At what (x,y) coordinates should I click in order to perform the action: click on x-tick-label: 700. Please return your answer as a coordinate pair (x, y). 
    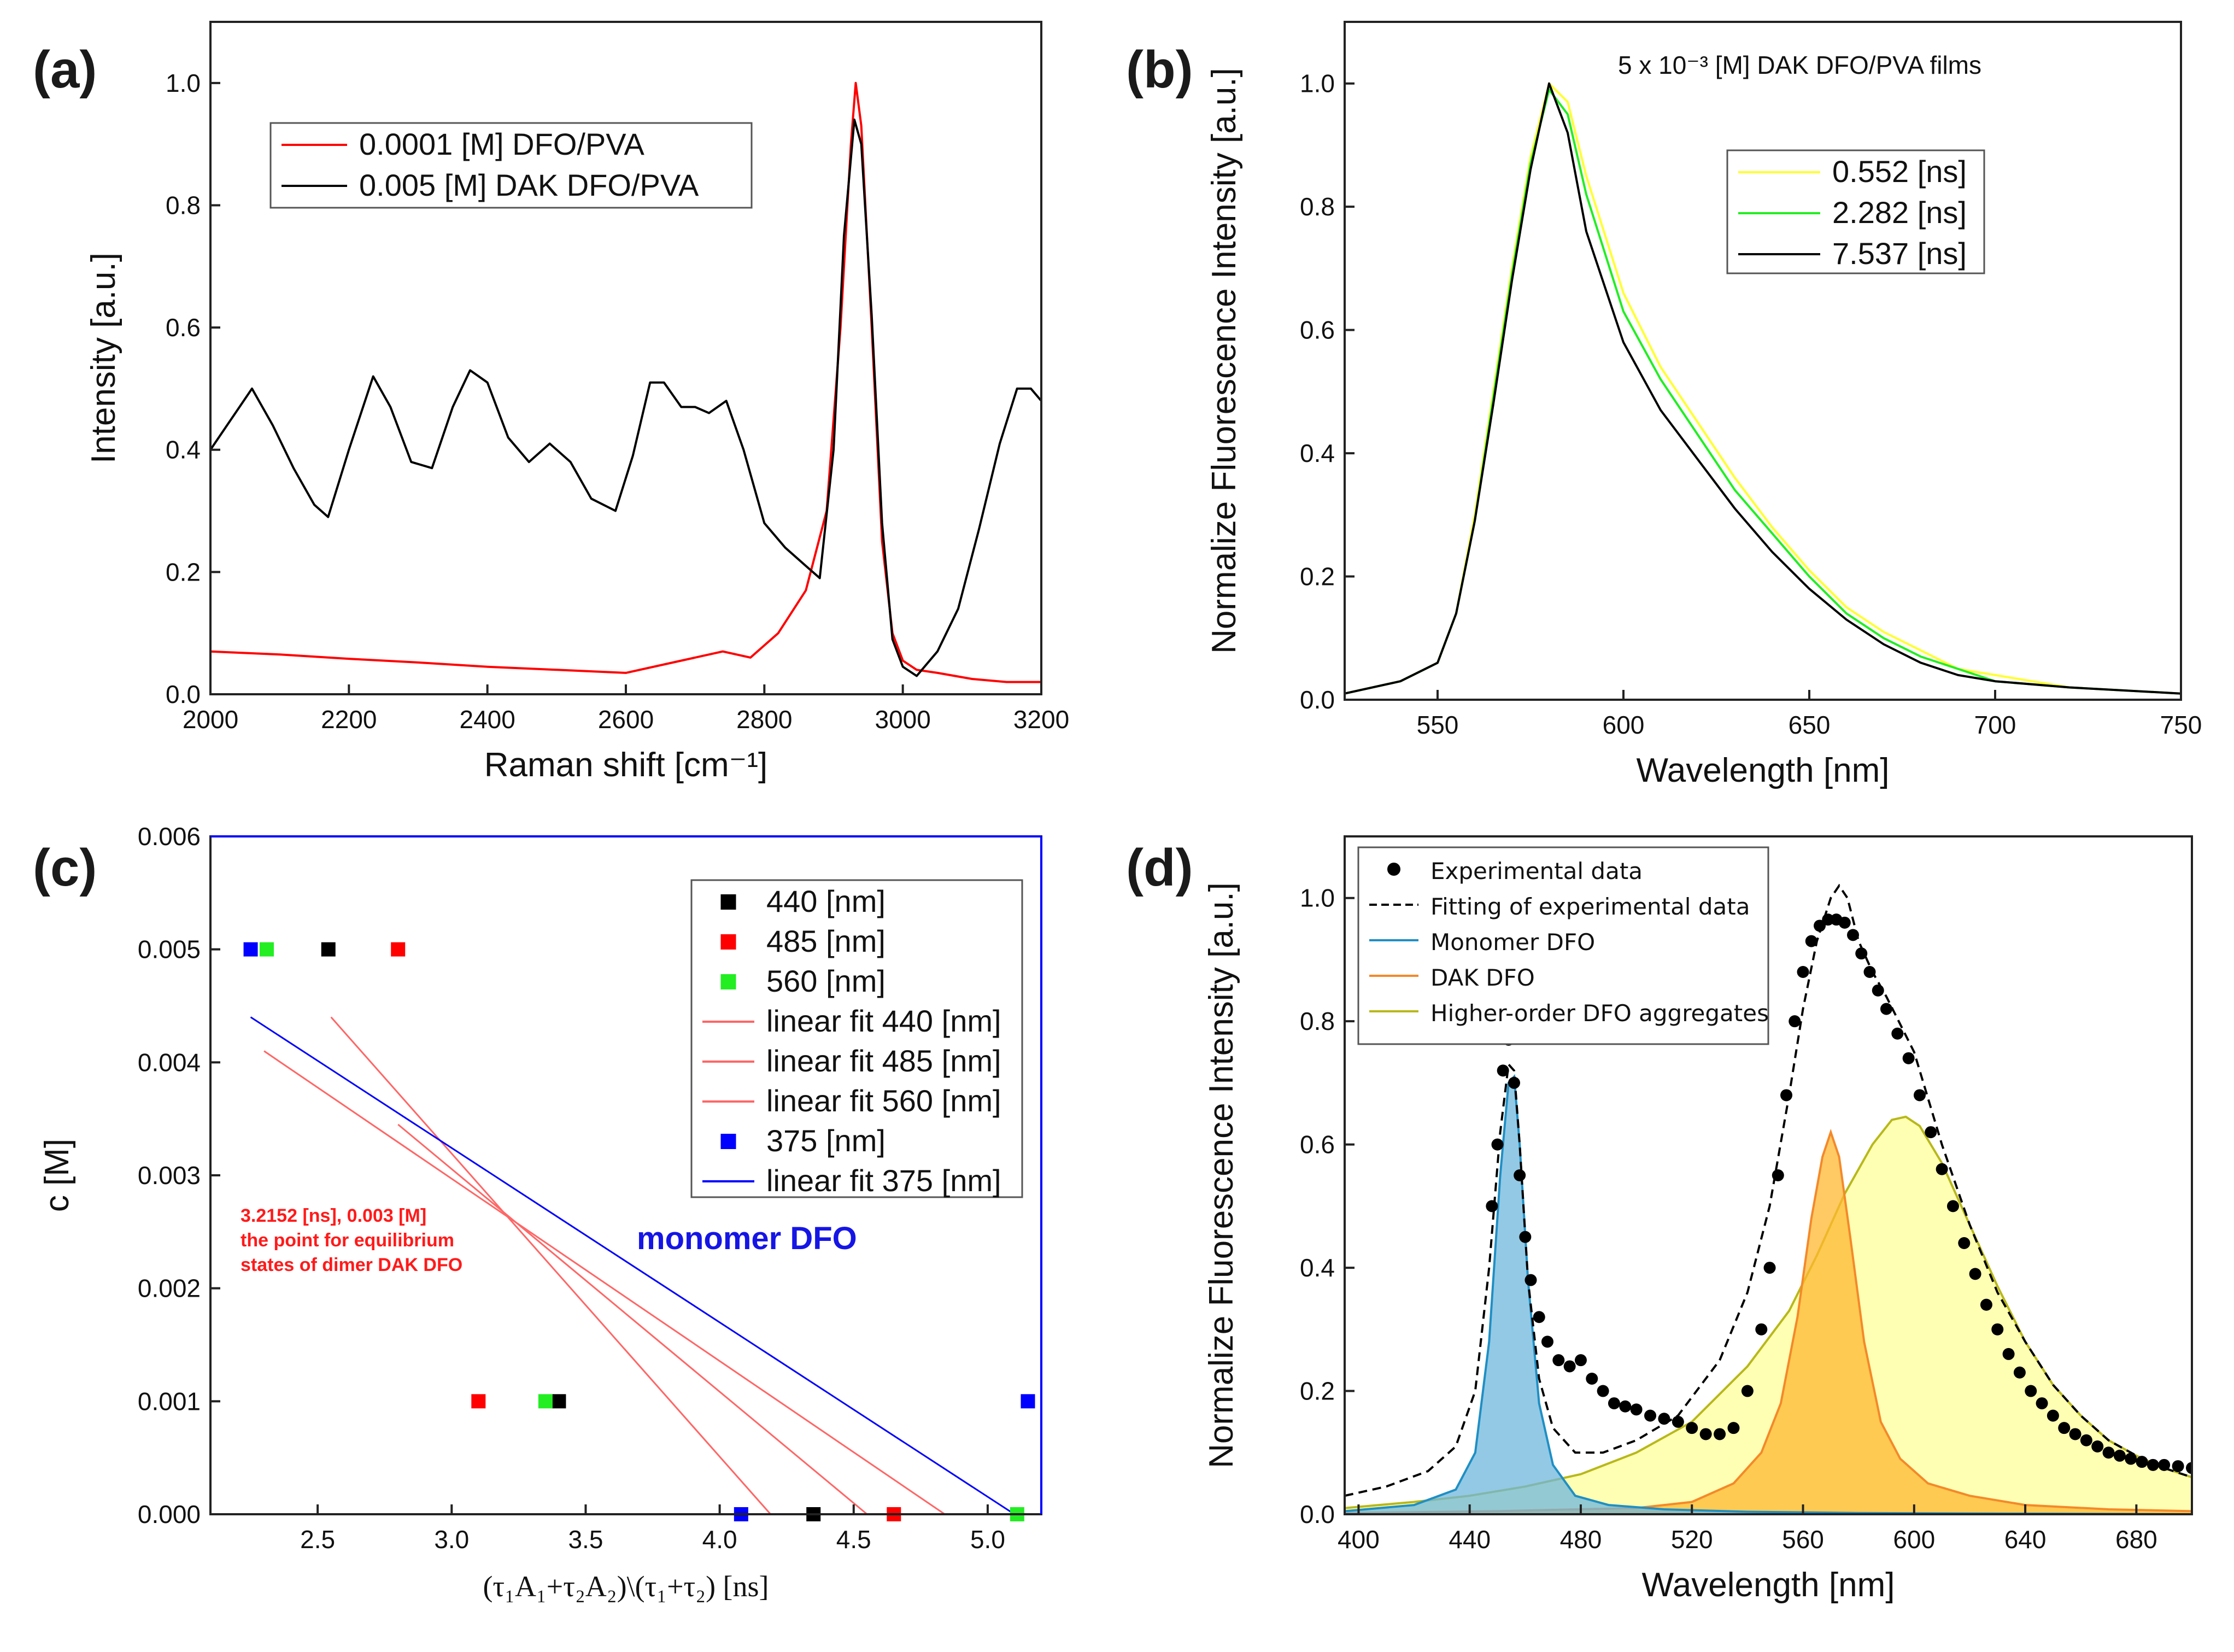
    Looking at the image, I should click on (1995, 725).